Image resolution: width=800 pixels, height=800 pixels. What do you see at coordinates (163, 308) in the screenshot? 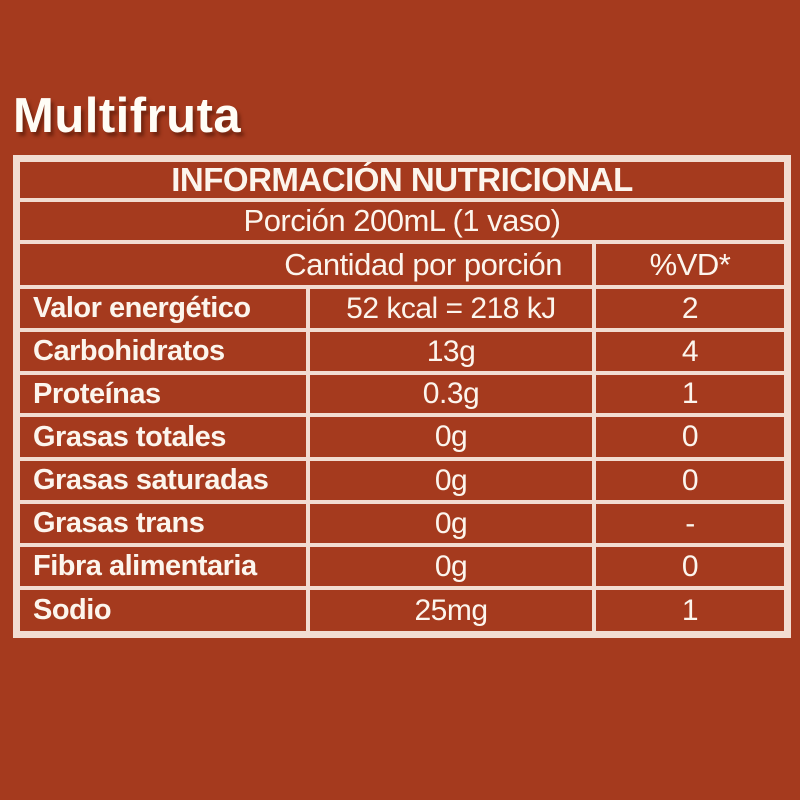
I see `nutrient-label: Valor energético` at bounding box center [163, 308].